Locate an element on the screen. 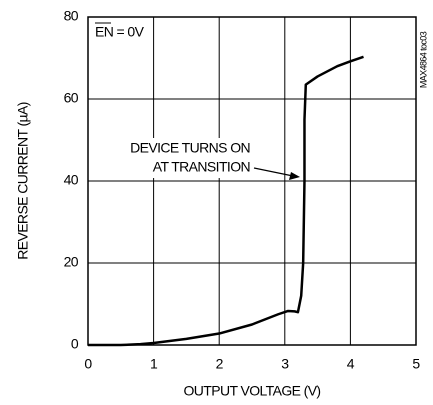 The width and height of the screenshot is (433, 405). x-tick-label: 3 is located at coordinates (285, 364).